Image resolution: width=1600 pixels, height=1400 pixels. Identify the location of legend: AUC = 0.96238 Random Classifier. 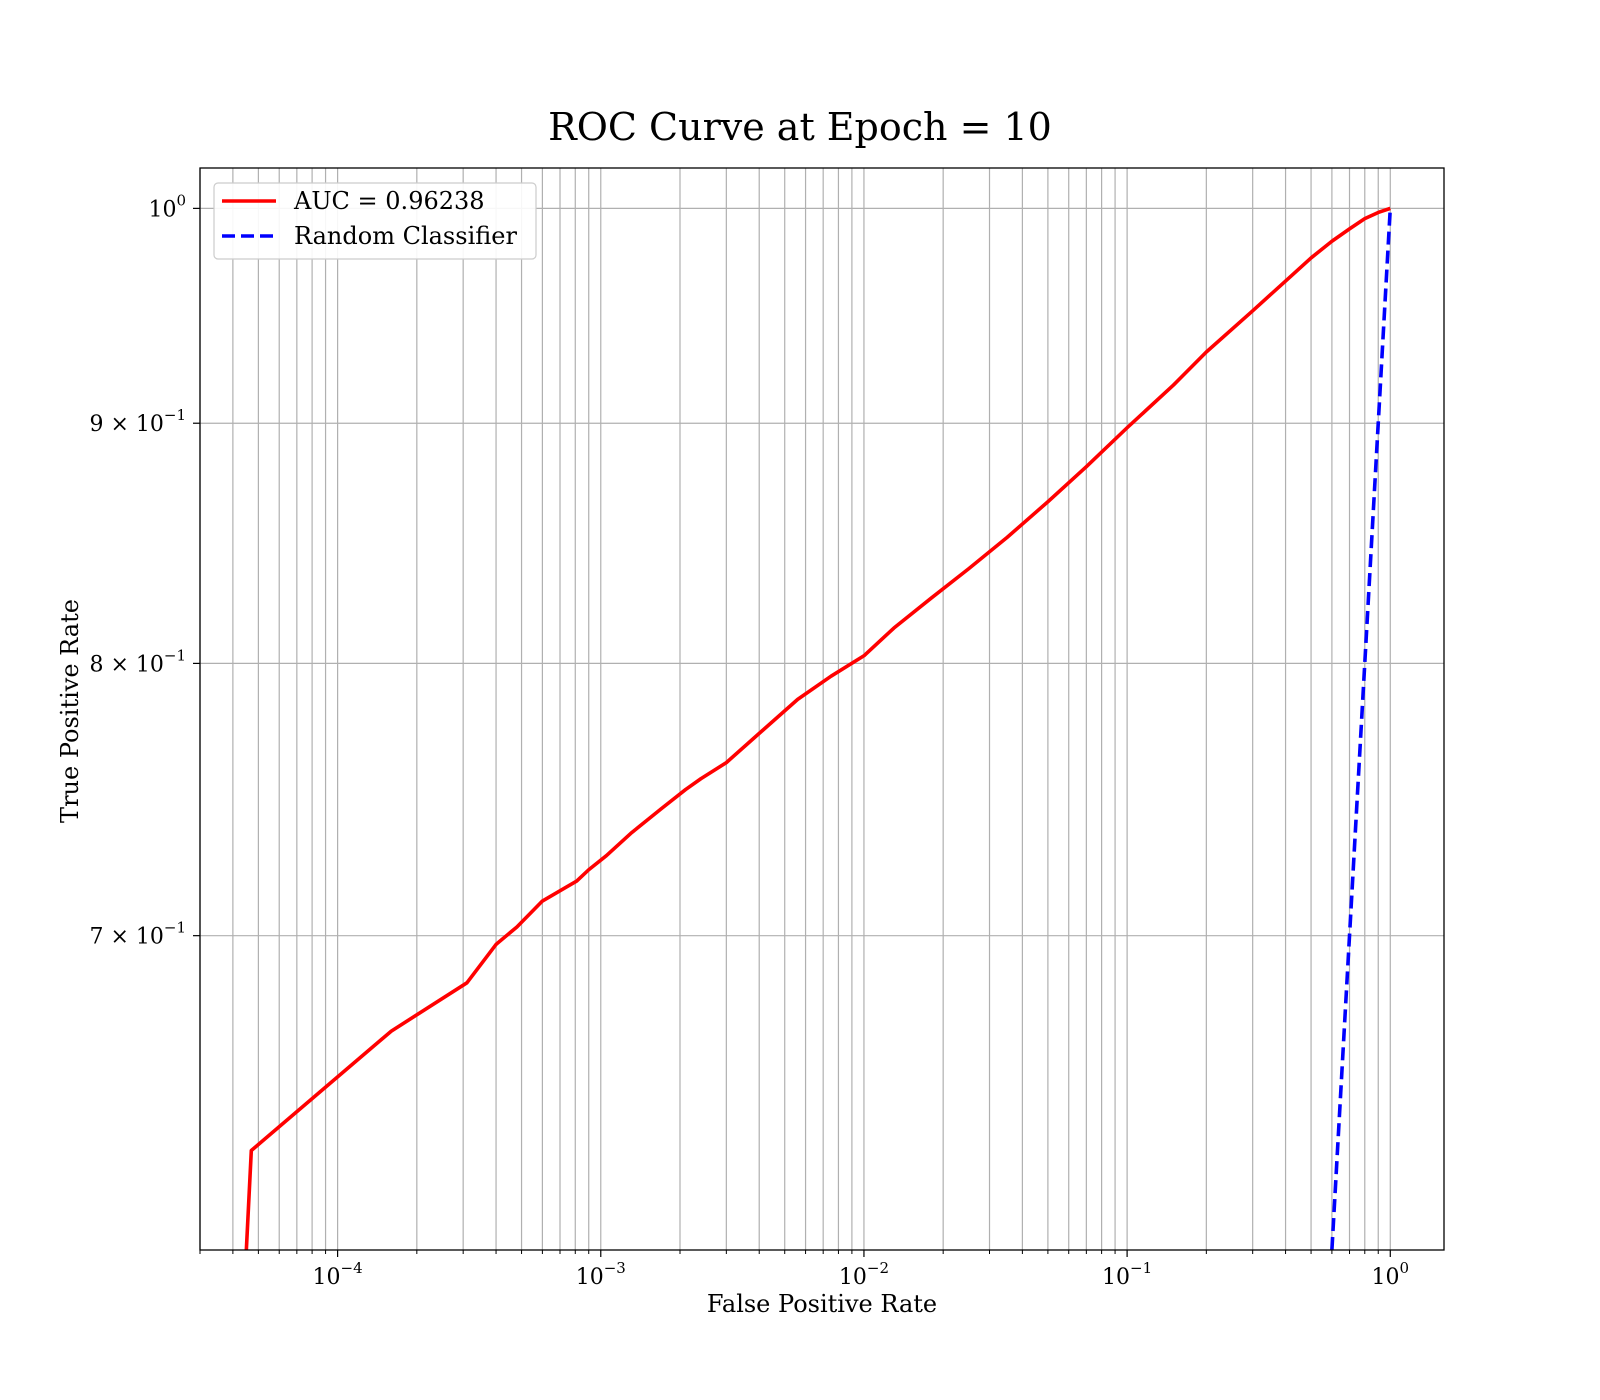
(375, 221).